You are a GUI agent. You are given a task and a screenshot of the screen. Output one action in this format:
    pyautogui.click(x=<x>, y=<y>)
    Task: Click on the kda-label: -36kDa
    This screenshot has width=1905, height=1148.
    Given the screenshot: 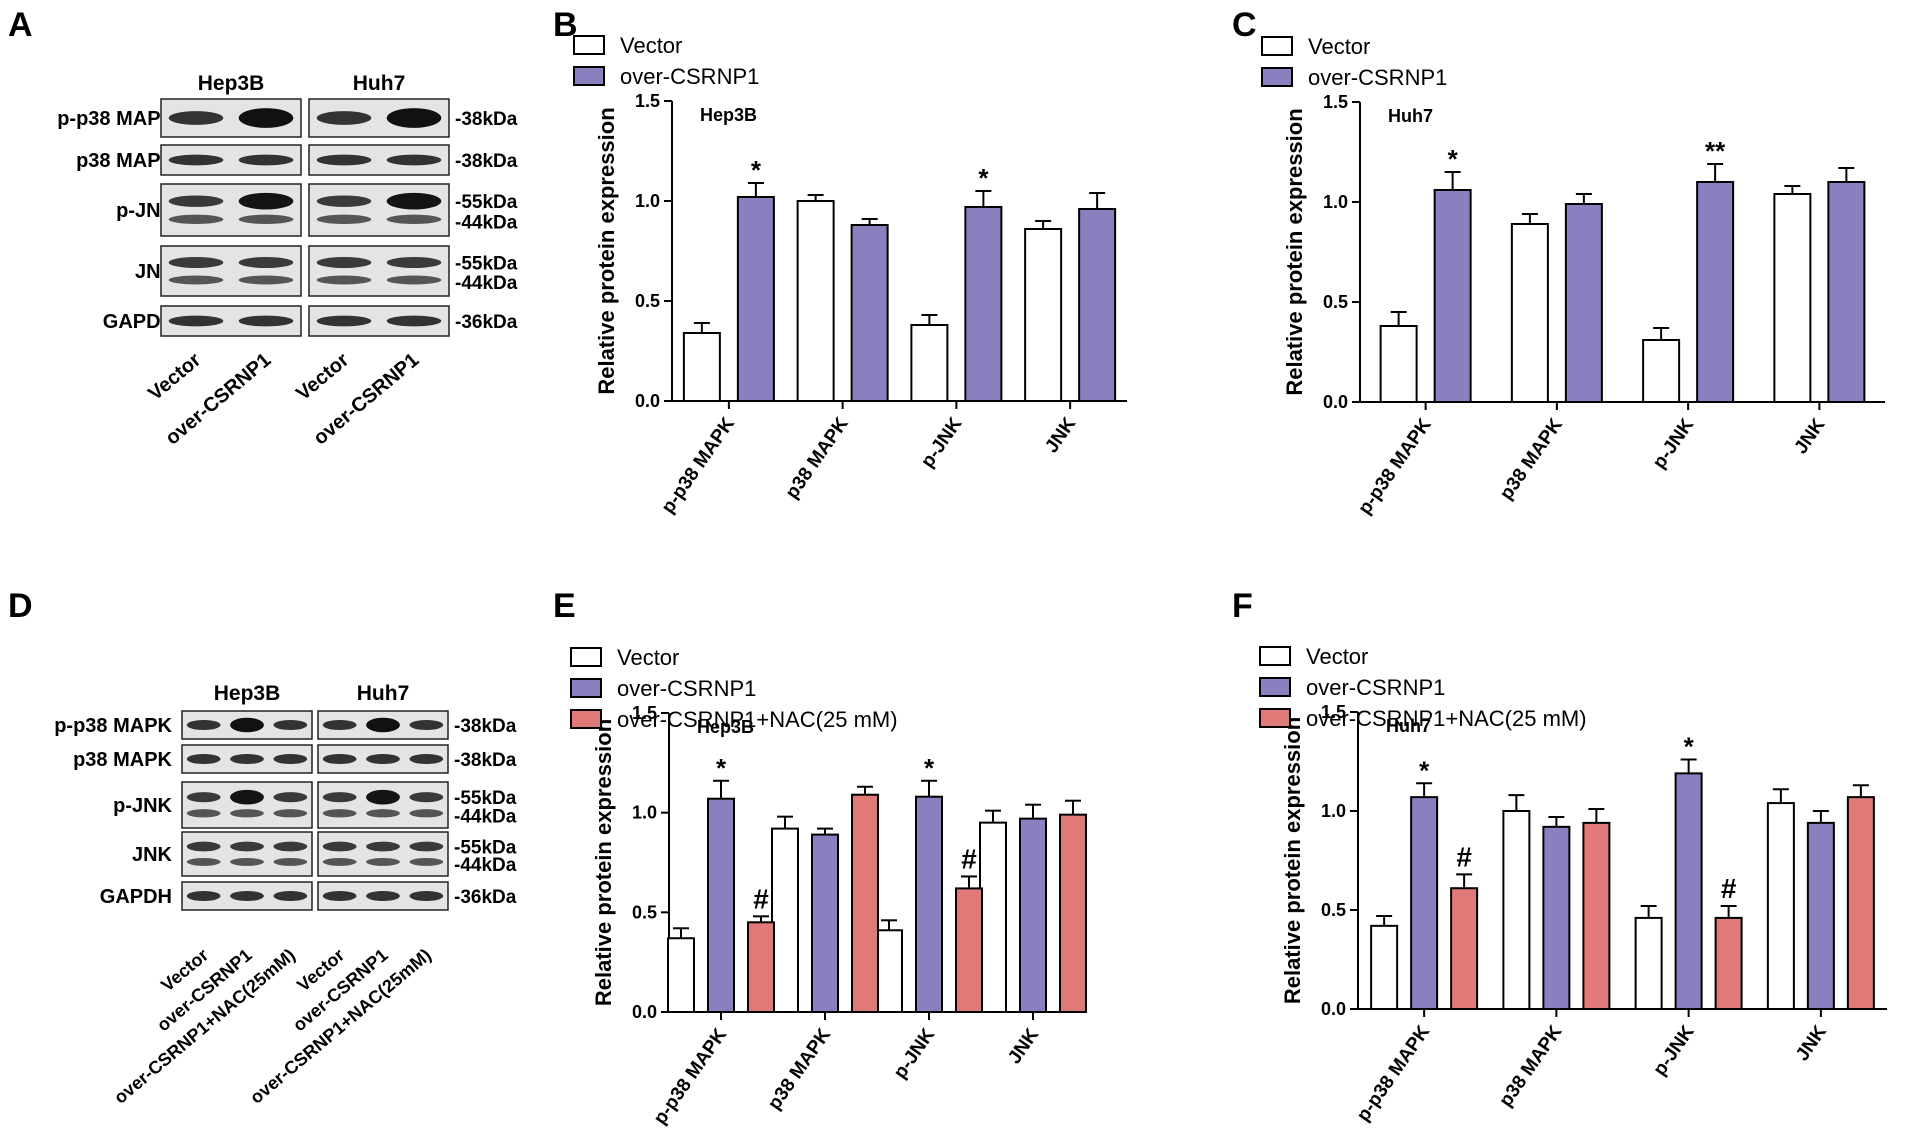 What is the action you would take?
    pyautogui.click(x=486, y=322)
    